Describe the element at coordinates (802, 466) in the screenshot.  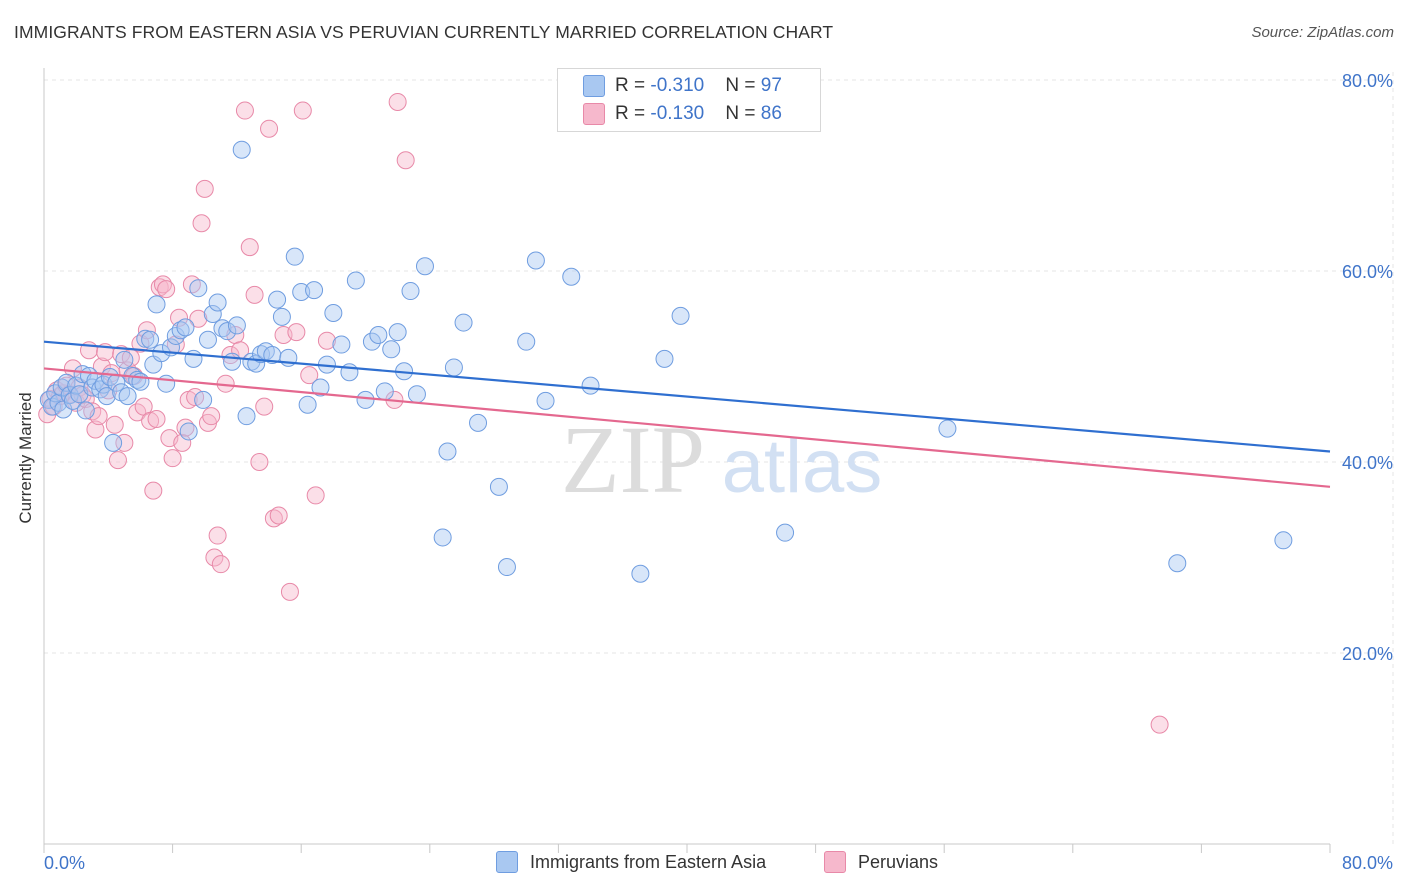
I see `watermark-atlas: atlas` at that location.